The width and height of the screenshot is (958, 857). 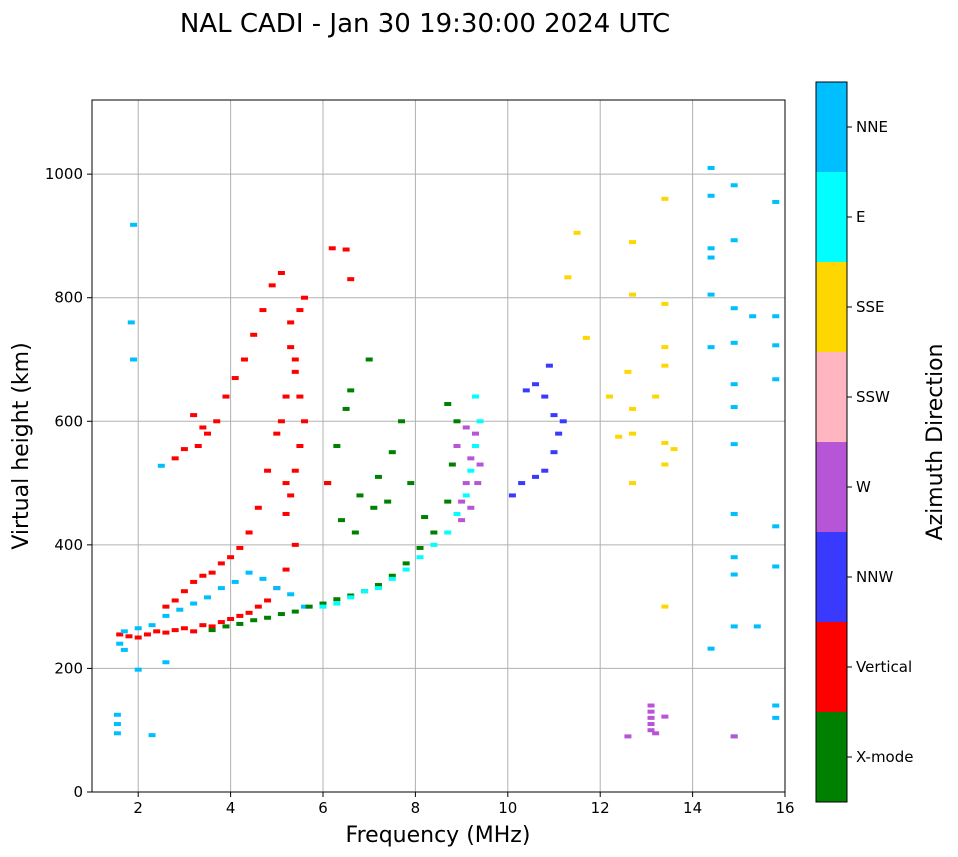 What do you see at coordinates (68, 421) in the screenshot?
I see `y-tick-label: 600` at bounding box center [68, 421].